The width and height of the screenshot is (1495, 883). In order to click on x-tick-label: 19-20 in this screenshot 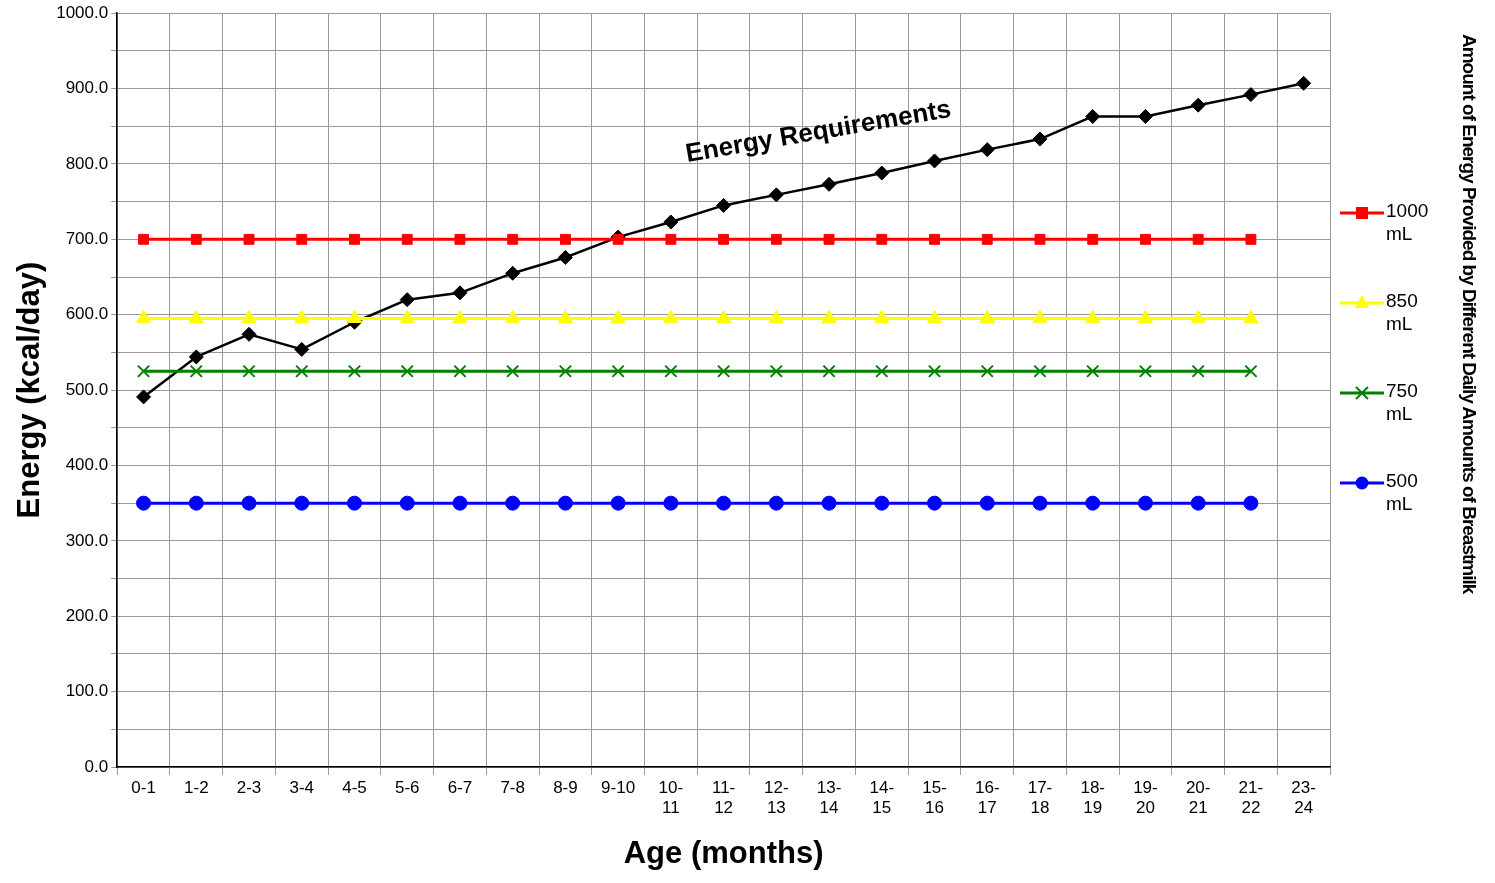, I will do `click(1145, 797)`.